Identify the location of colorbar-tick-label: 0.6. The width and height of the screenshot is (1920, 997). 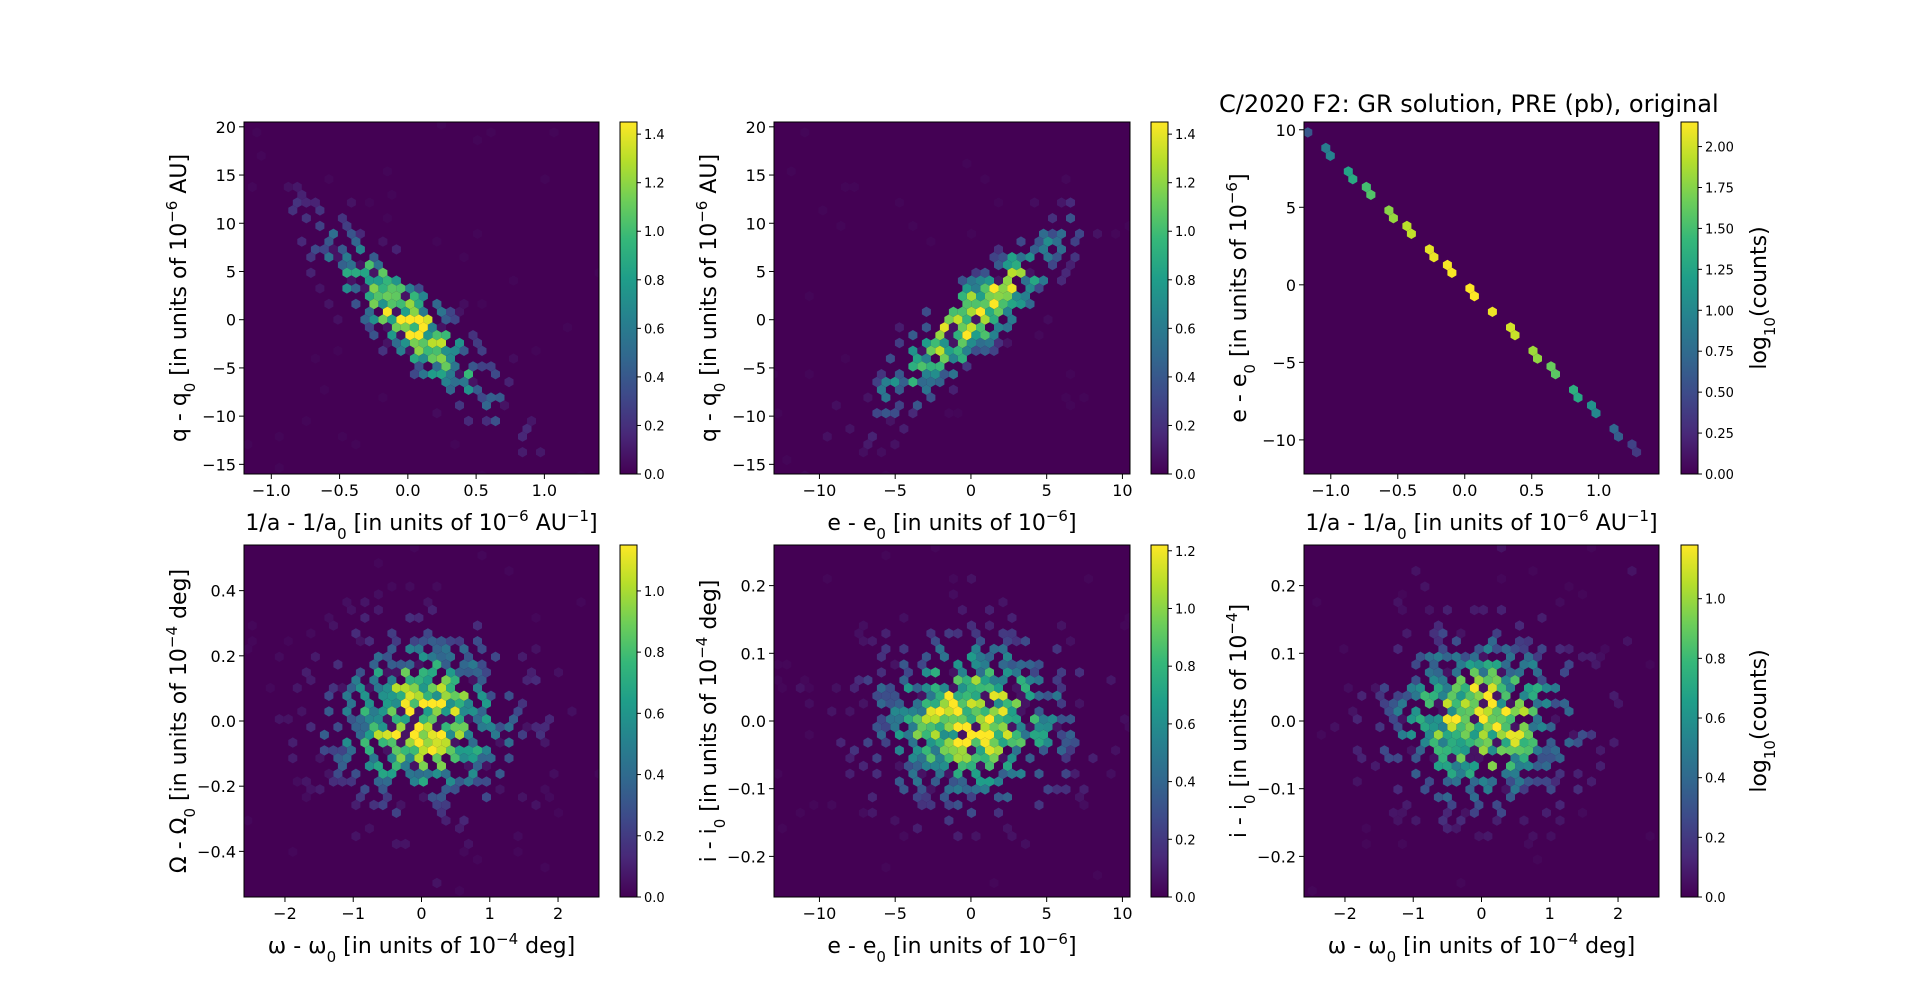
(1185, 329).